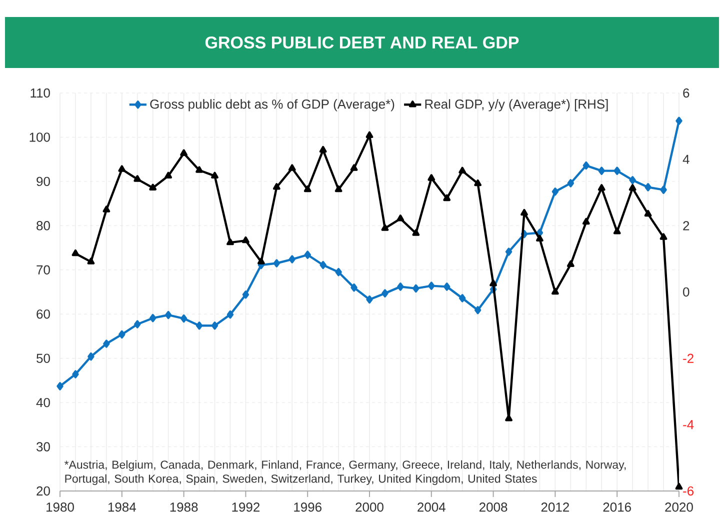 The image size is (724, 517). Describe the element at coordinates (43, 269) in the screenshot. I see `y-tick-label: 70` at that location.